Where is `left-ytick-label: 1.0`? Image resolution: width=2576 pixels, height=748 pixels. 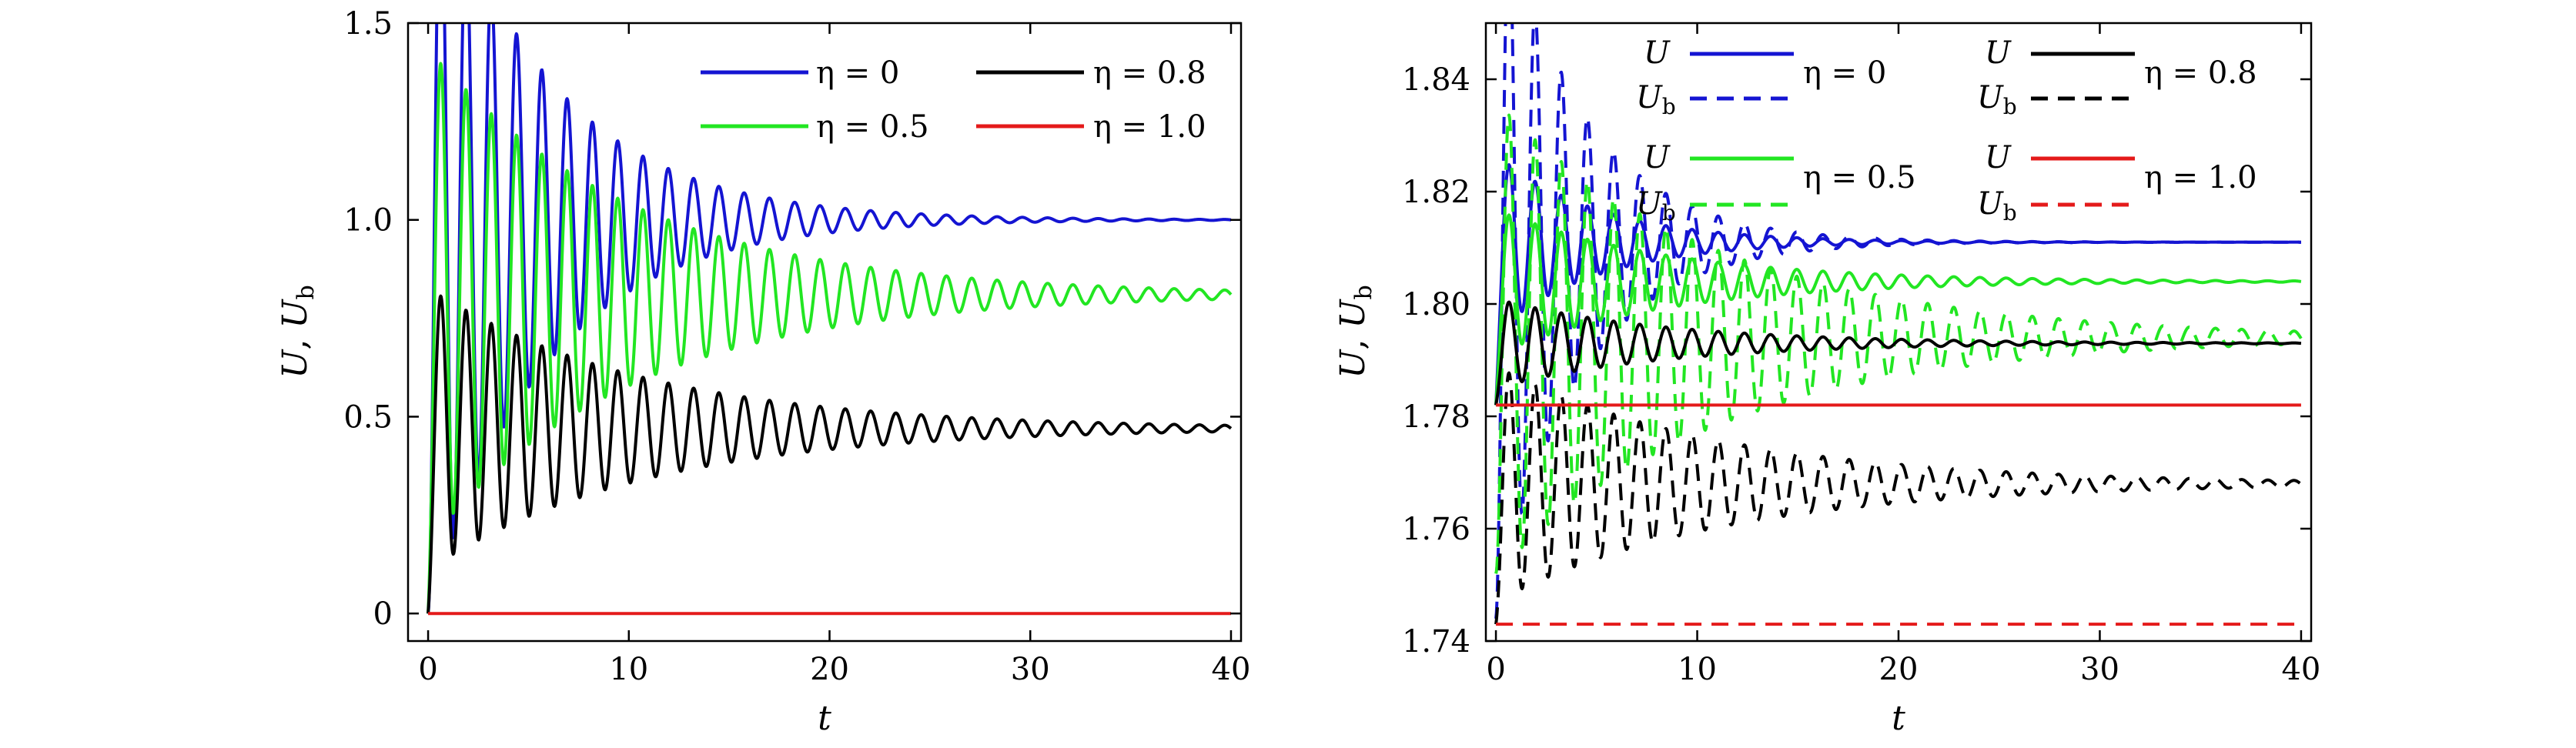 left-ytick-label: 1.0 is located at coordinates (368, 221).